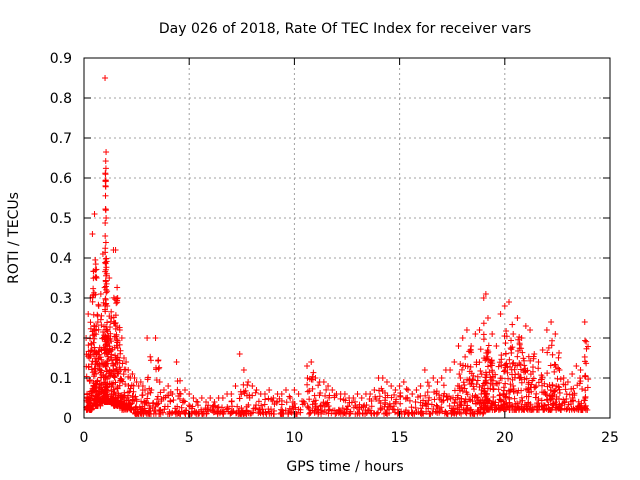 The image size is (640, 480). I want to click on x-tick-label: 10, so click(294, 438).